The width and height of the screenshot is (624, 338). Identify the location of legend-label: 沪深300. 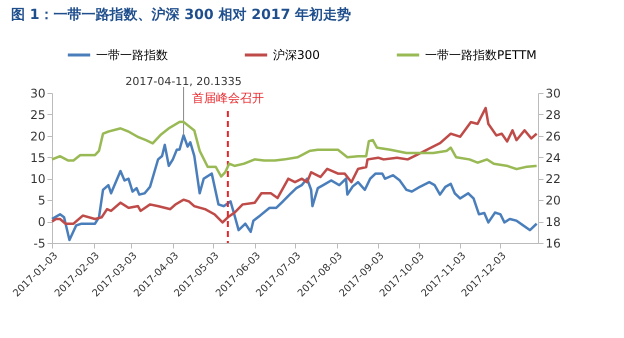
(296, 55).